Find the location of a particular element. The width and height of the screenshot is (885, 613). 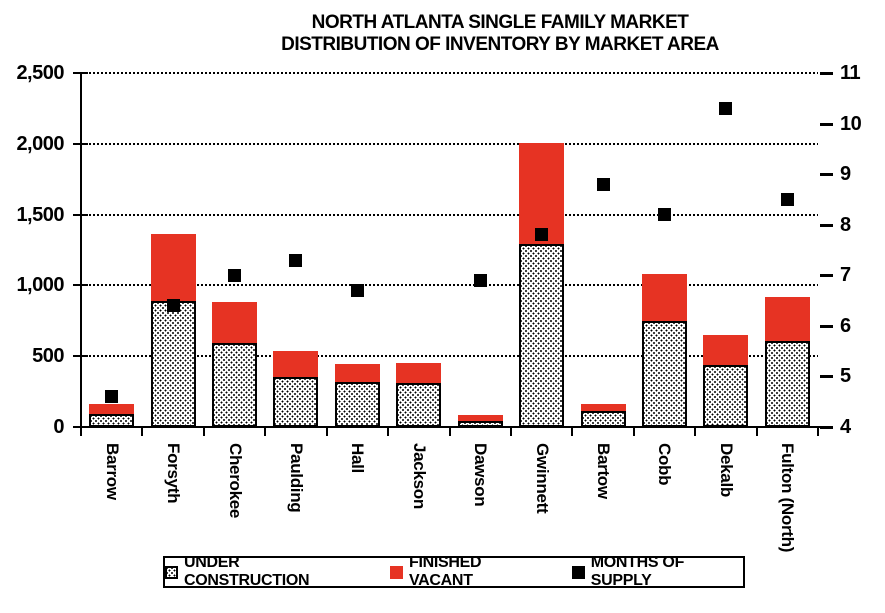

x-category-label: Dekalb is located at coordinates (726, 470).